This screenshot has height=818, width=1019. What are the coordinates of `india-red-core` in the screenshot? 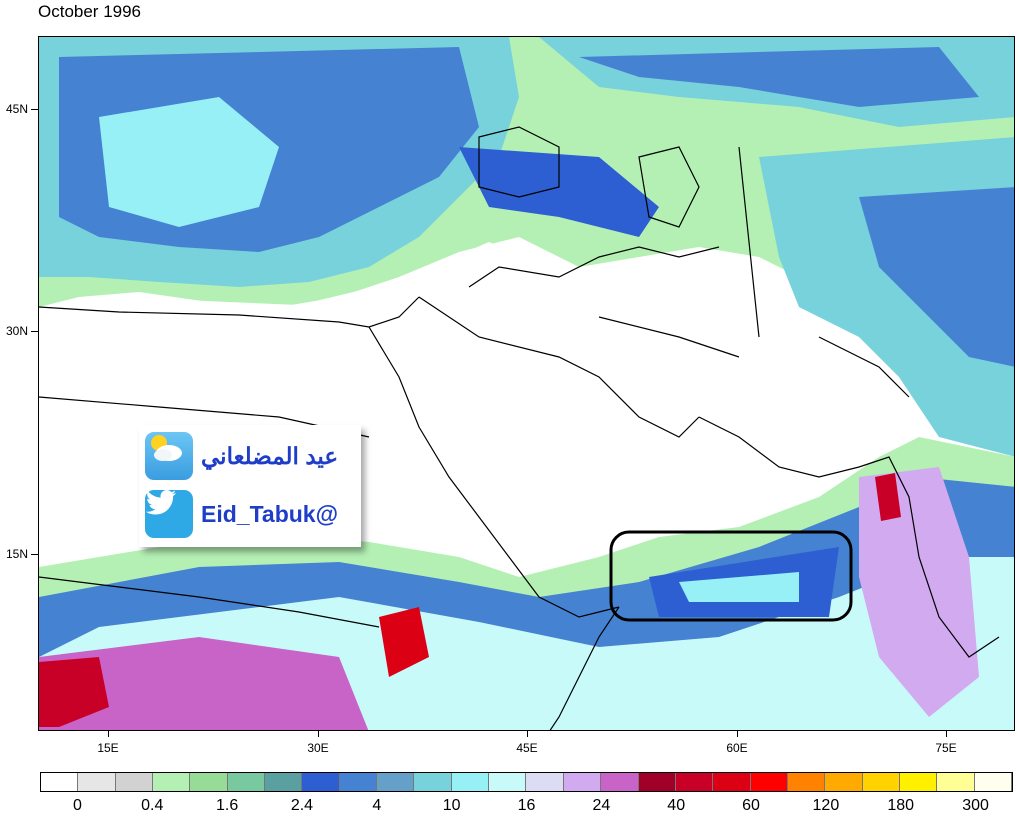 It's located at (888, 497).